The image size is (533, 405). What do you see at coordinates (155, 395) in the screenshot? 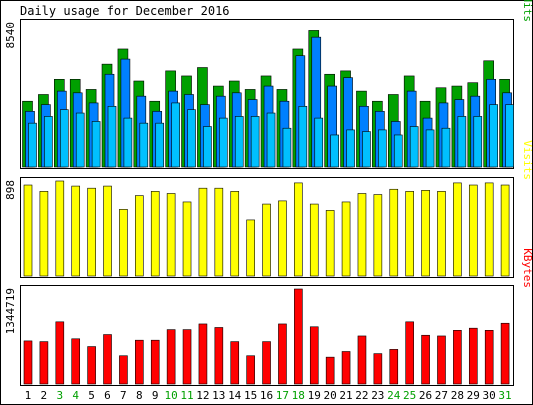
I see `day-label-9: 9` at bounding box center [155, 395].